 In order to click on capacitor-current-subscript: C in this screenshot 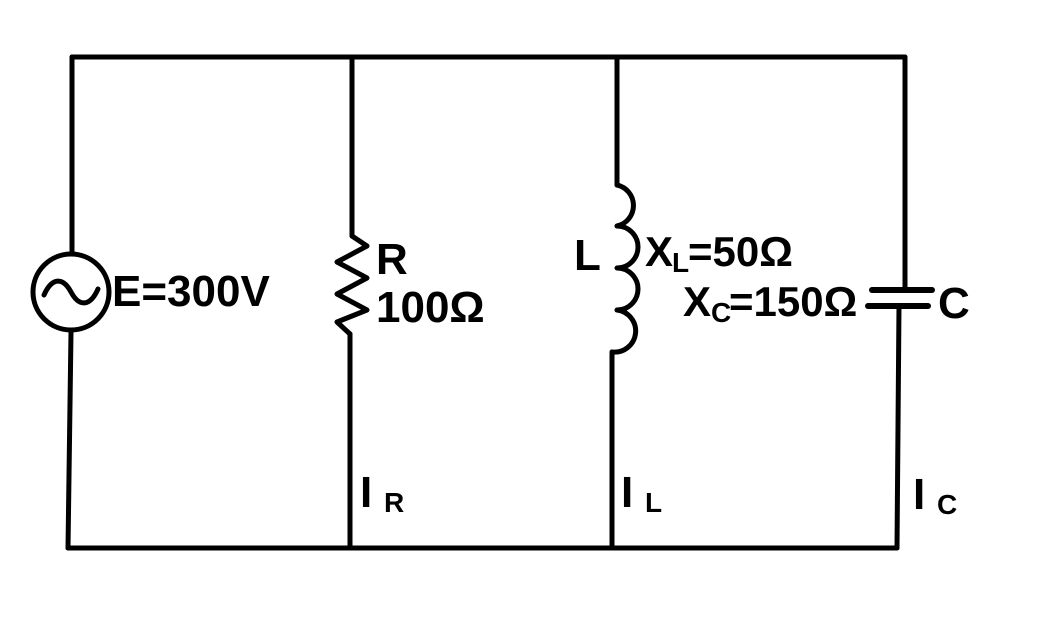, I will do `click(947, 504)`.